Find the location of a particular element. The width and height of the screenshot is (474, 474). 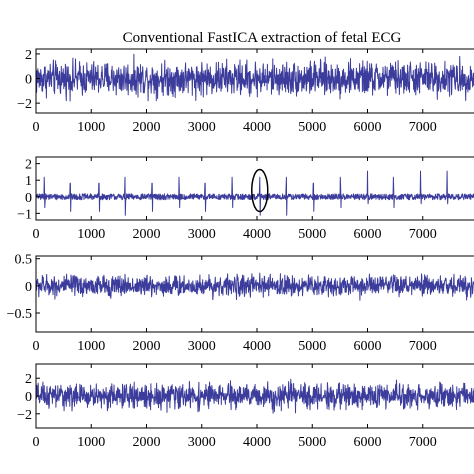

y-tick-label: 1 is located at coordinates (28, 181).